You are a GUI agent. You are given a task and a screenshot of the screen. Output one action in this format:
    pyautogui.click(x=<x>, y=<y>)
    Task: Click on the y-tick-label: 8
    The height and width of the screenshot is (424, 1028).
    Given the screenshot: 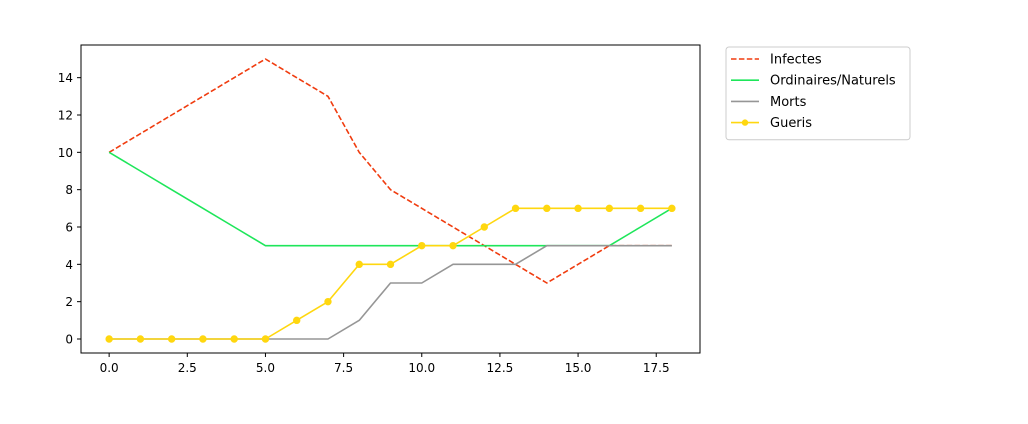 What is the action you would take?
    pyautogui.click(x=69, y=190)
    